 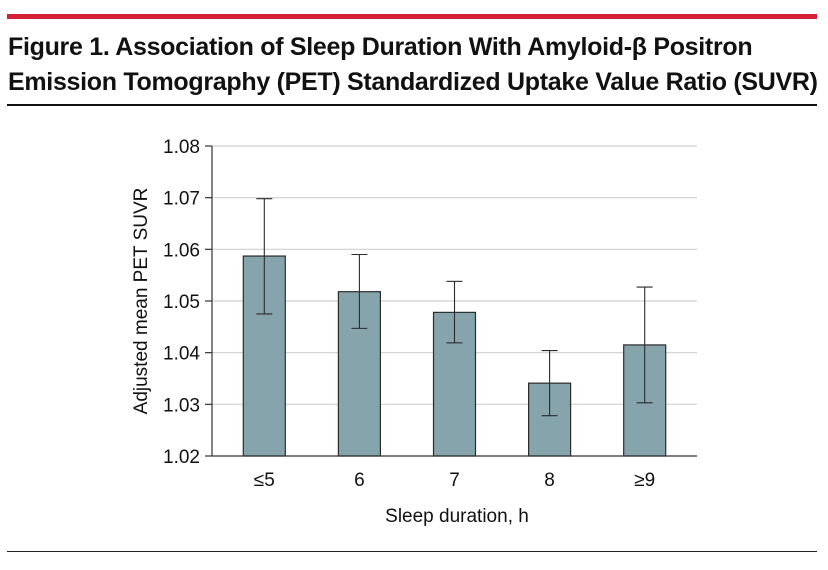 I want to click on title-divider, so click(x=412, y=105).